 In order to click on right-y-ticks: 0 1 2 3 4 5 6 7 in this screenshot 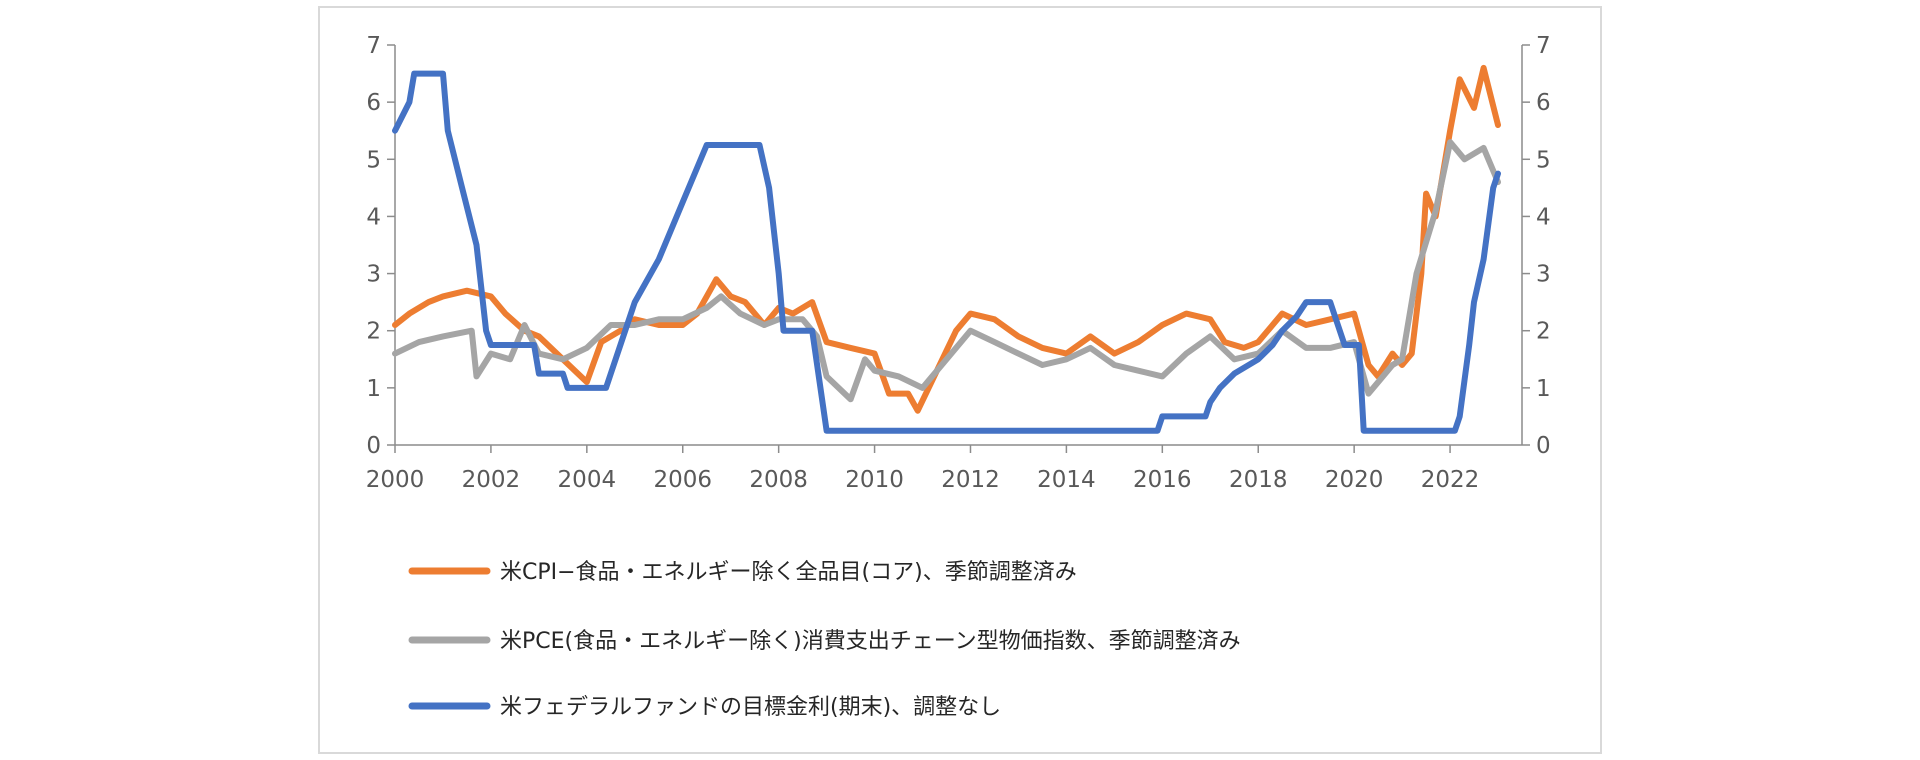, I will do `click(1536, 246)`.